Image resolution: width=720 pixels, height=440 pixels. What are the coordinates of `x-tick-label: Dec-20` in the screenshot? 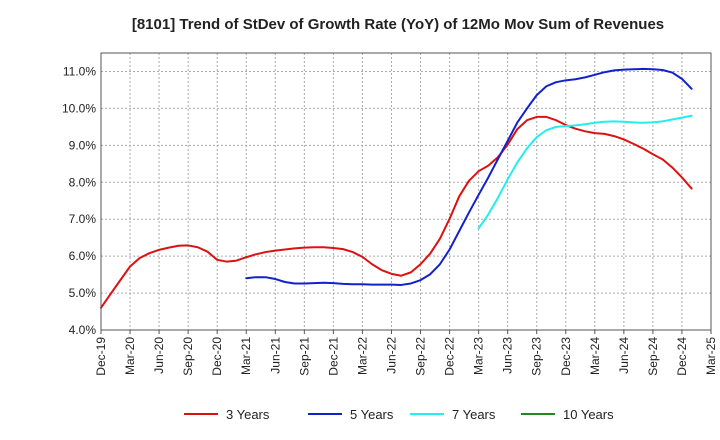 It's located at (217, 356).